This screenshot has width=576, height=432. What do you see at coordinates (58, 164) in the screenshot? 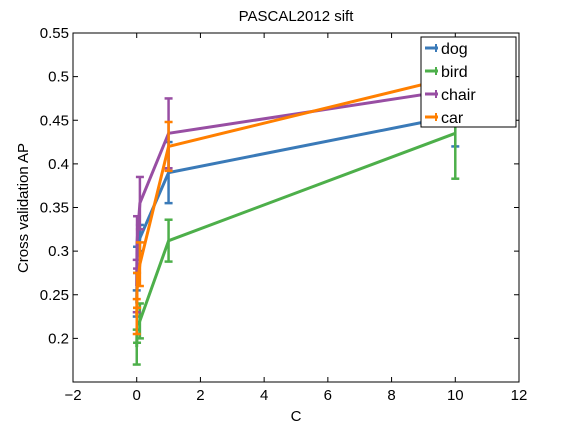
I see `y-tick-label: 0.4` at bounding box center [58, 164].